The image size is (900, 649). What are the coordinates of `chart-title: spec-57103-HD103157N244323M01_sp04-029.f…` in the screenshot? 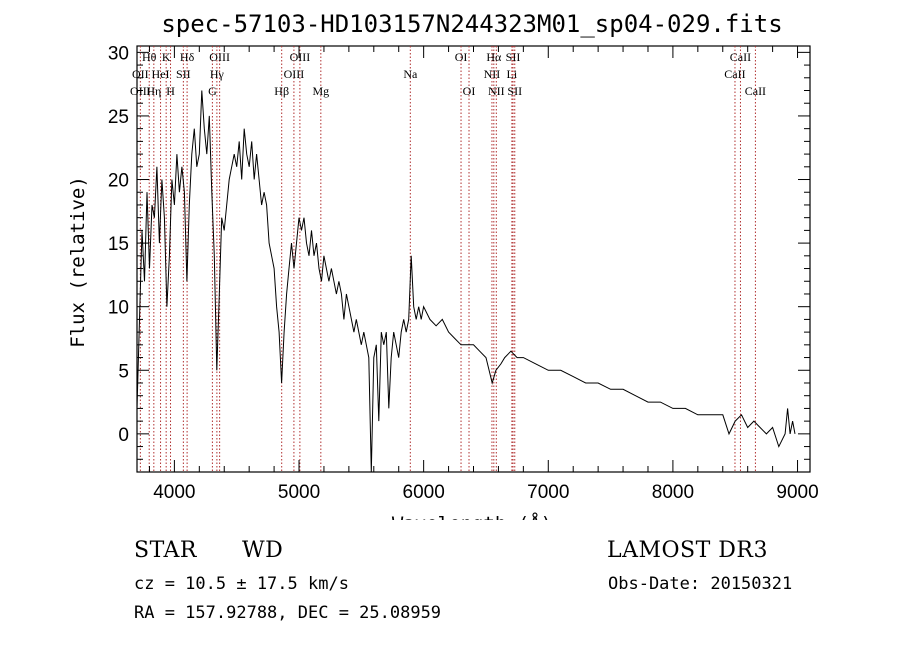 It's located at (471, 24).